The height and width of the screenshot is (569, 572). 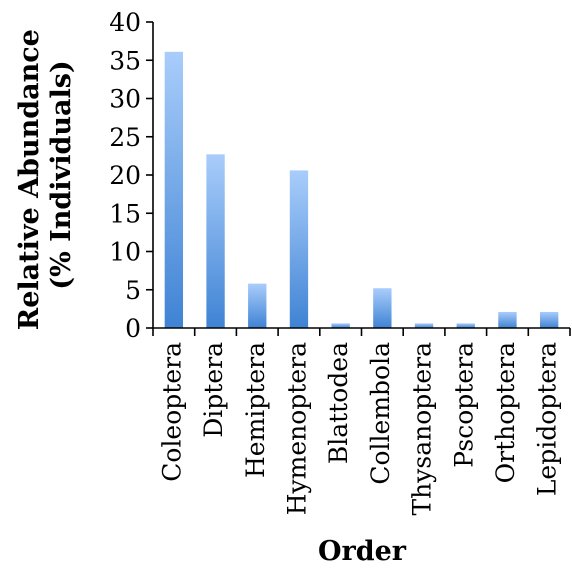 What do you see at coordinates (505, 412) in the screenshot?
I see `x-tick-label: Orthoptera` at bounding box center [505, 412].